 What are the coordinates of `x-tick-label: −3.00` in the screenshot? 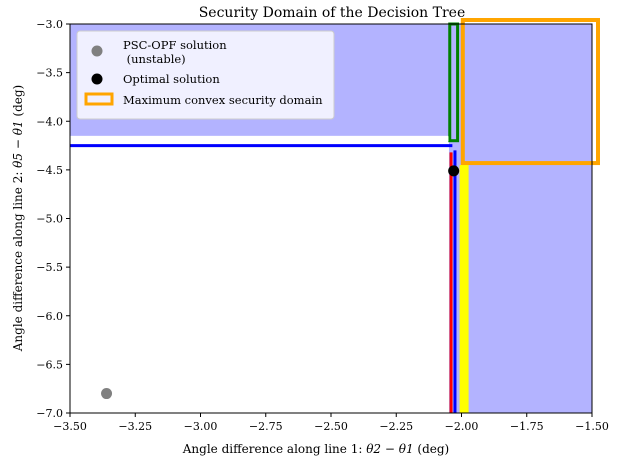 It's located at (201, 426).